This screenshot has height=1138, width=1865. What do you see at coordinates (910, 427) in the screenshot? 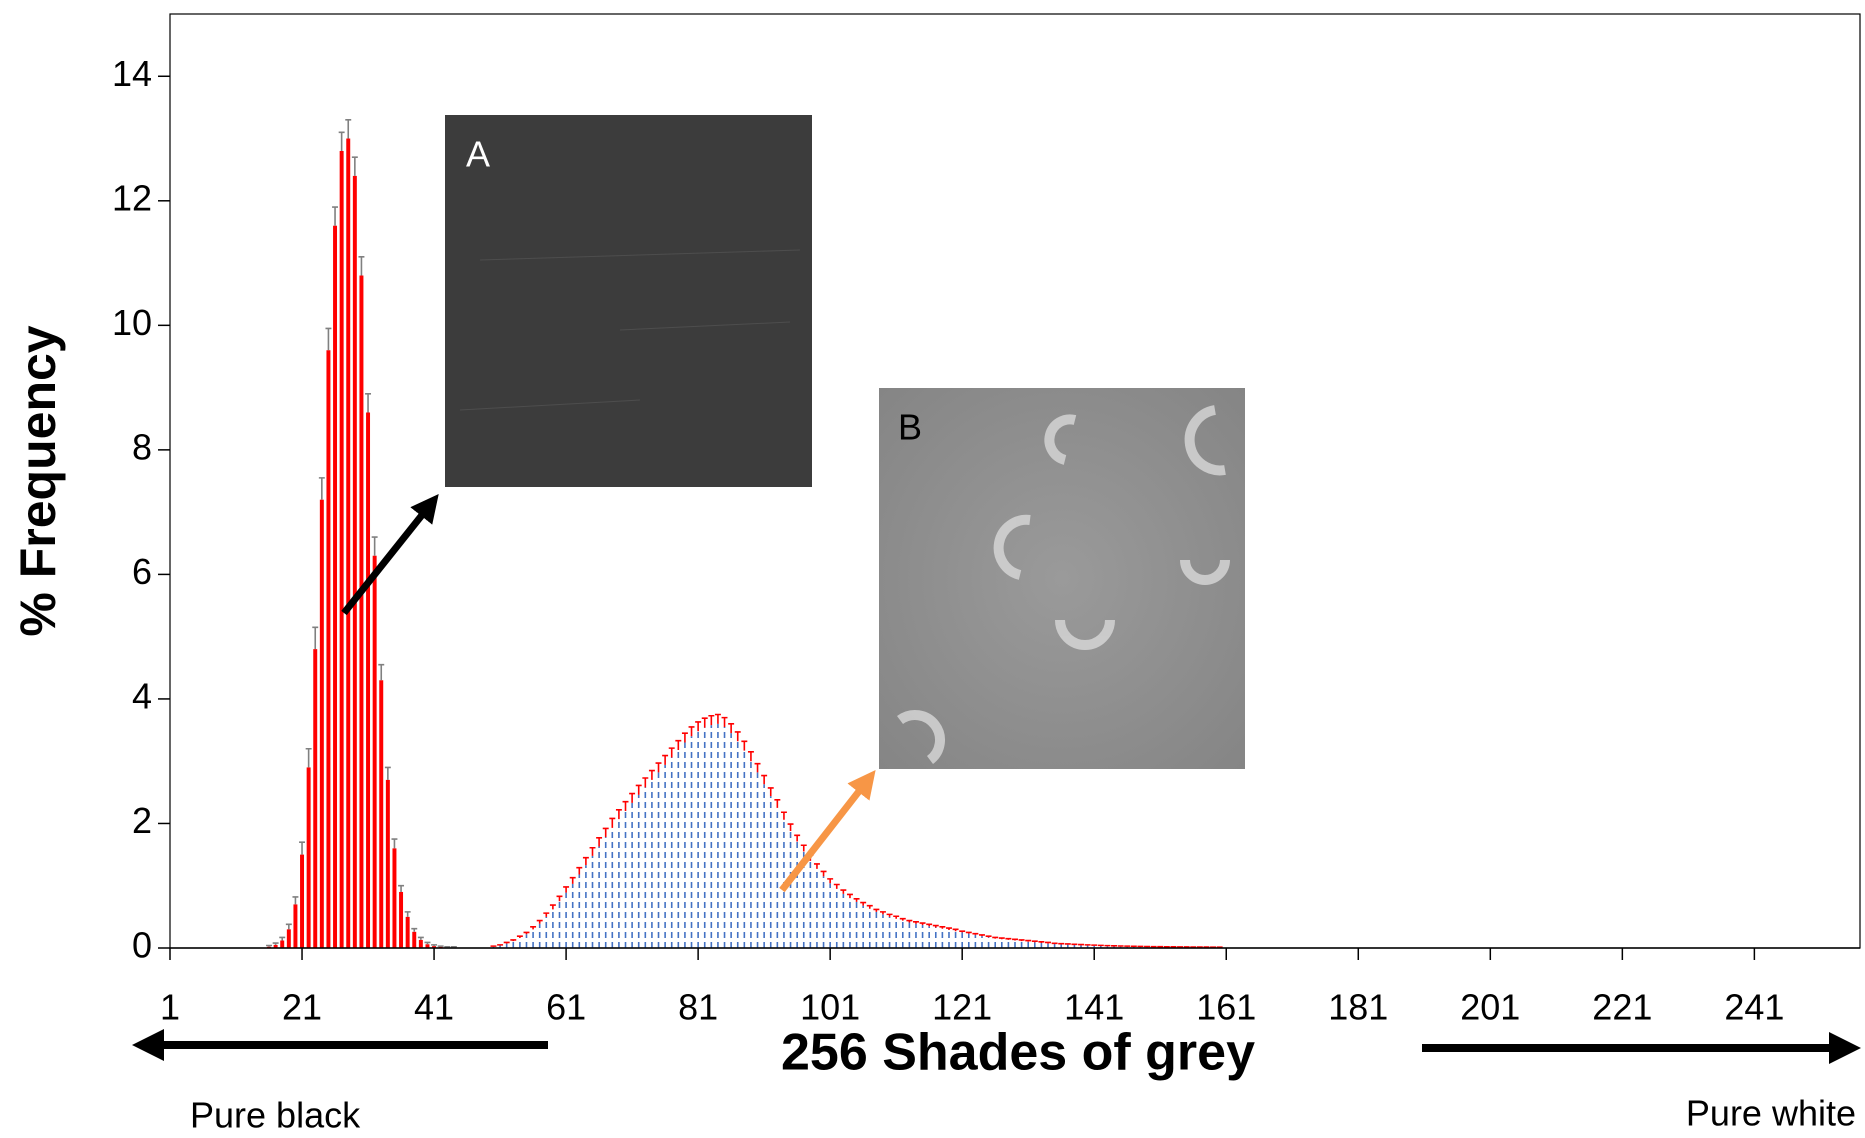
I see `inset-label: B` at bounding box center [910, 427].